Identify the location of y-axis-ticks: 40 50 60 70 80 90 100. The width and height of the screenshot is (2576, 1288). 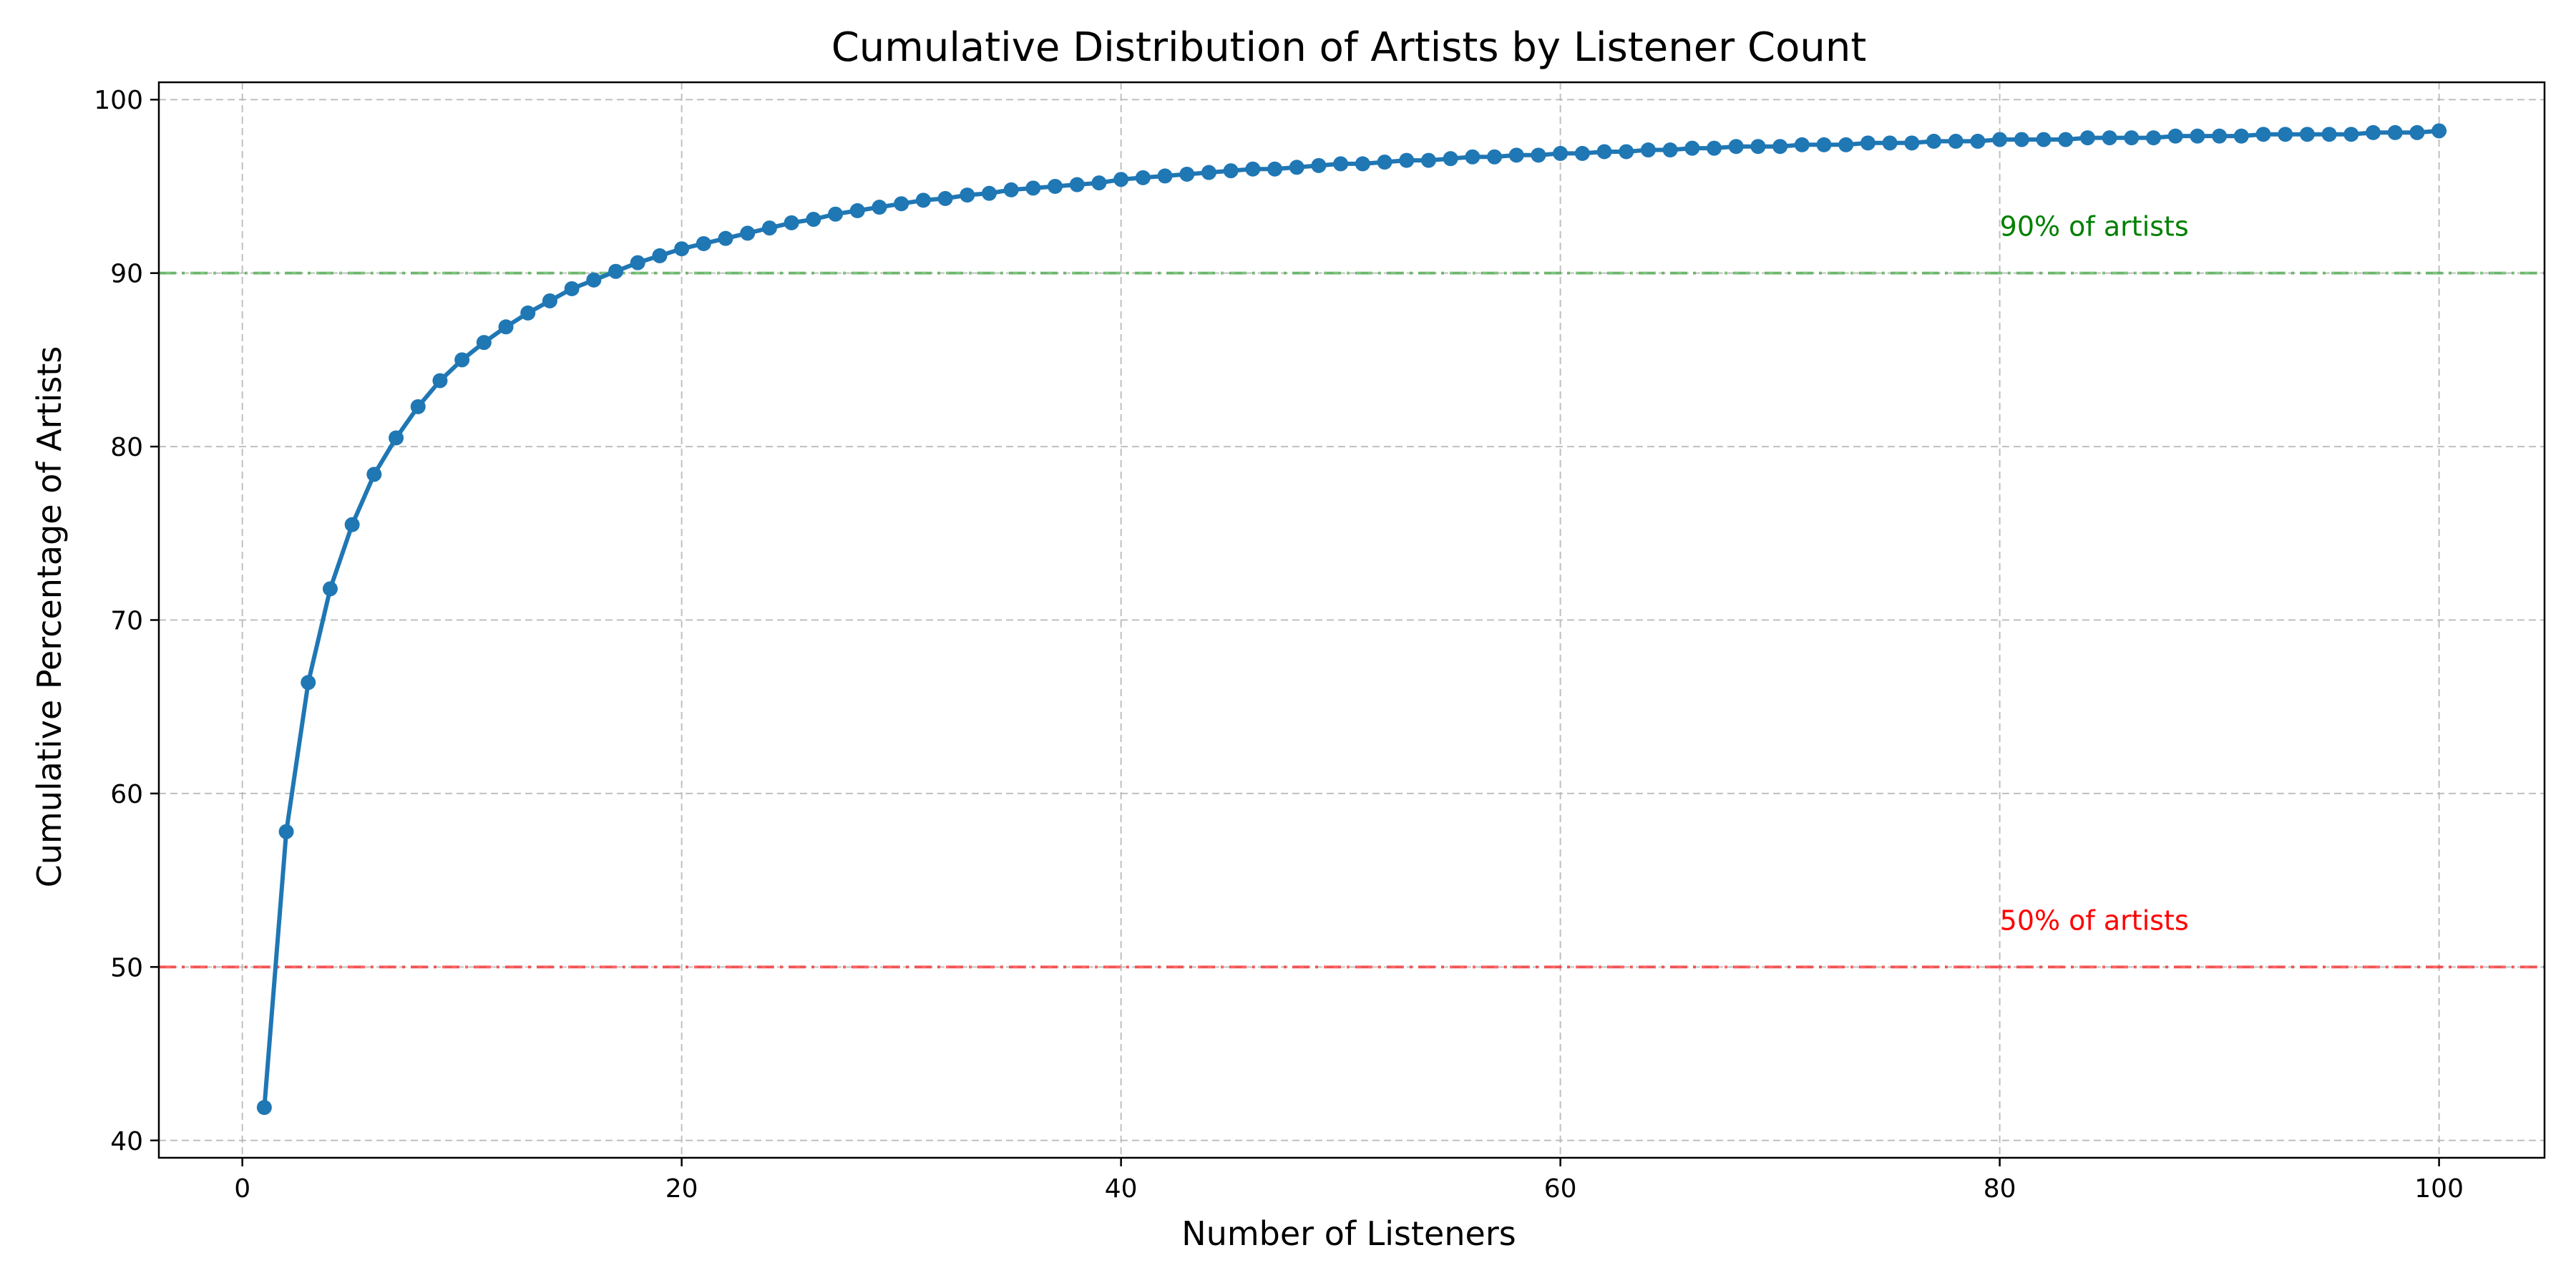
(126, 621).